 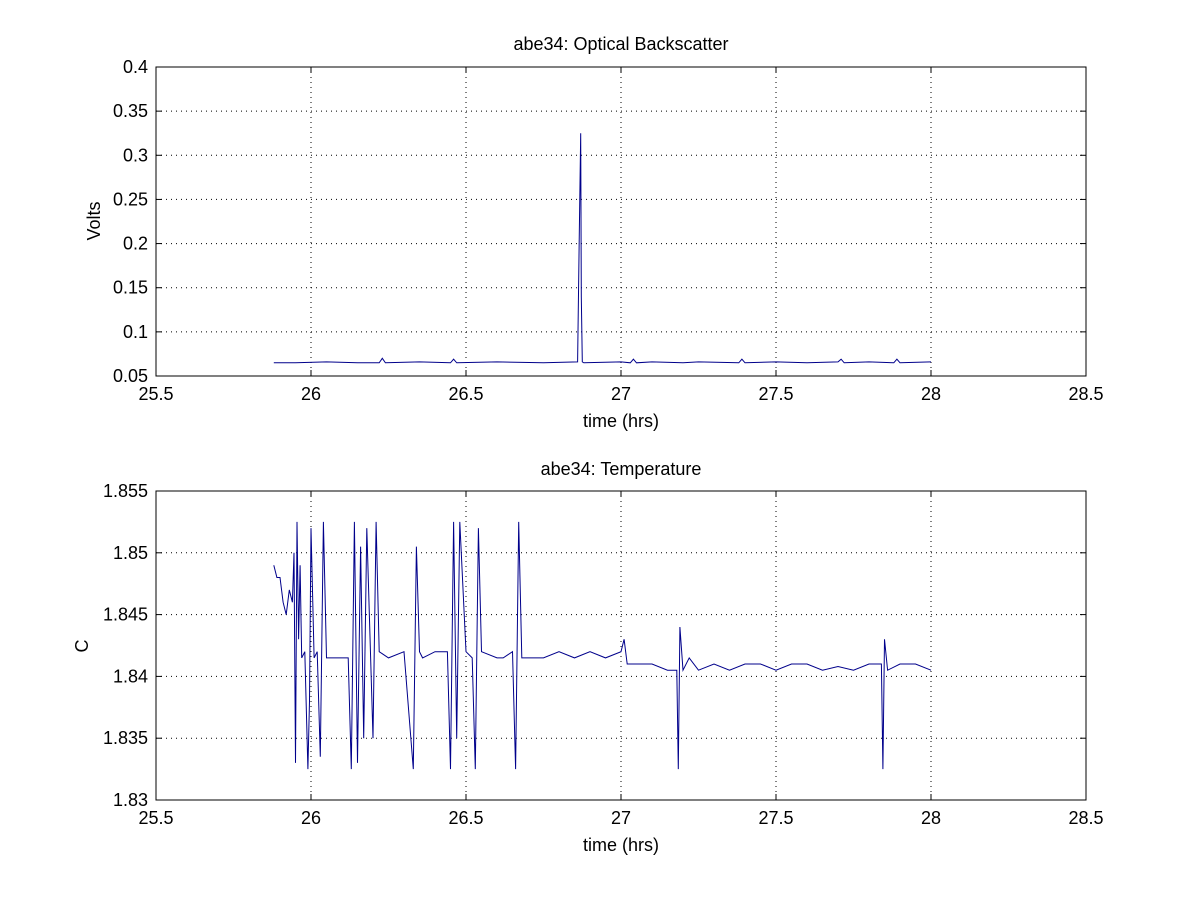 What do you see at coordinates (130, 553) in the screenshot?
I see `y-tick-label: 1.85` at bounding box center [130, 553].